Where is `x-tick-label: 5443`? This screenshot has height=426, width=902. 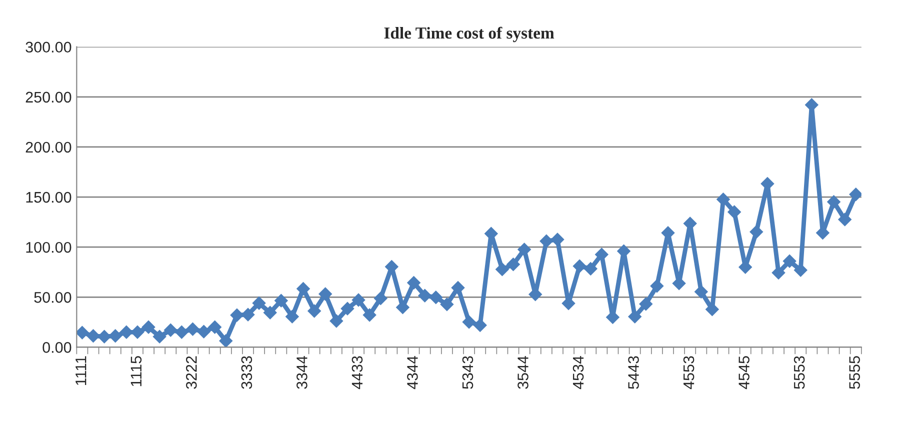
x-tick-label: 5443 is located at coordinates (633, 372).